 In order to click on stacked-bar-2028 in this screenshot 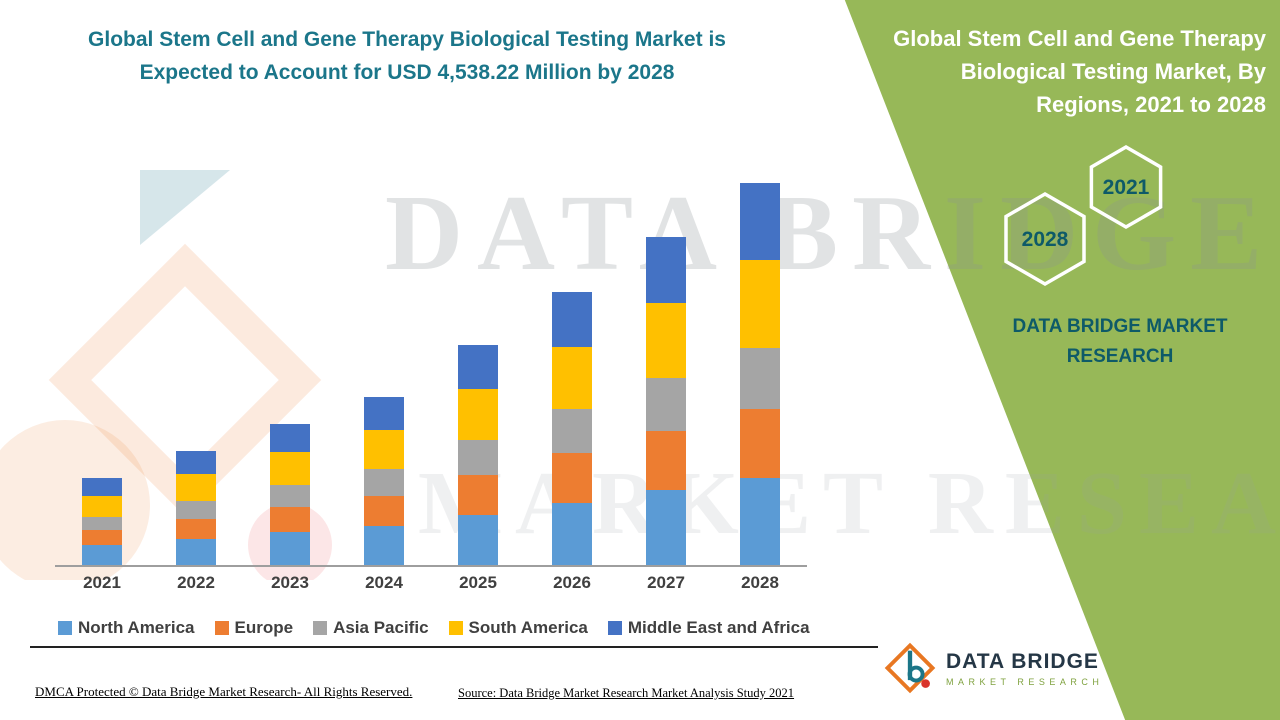, I will do `click(760, 371)`.